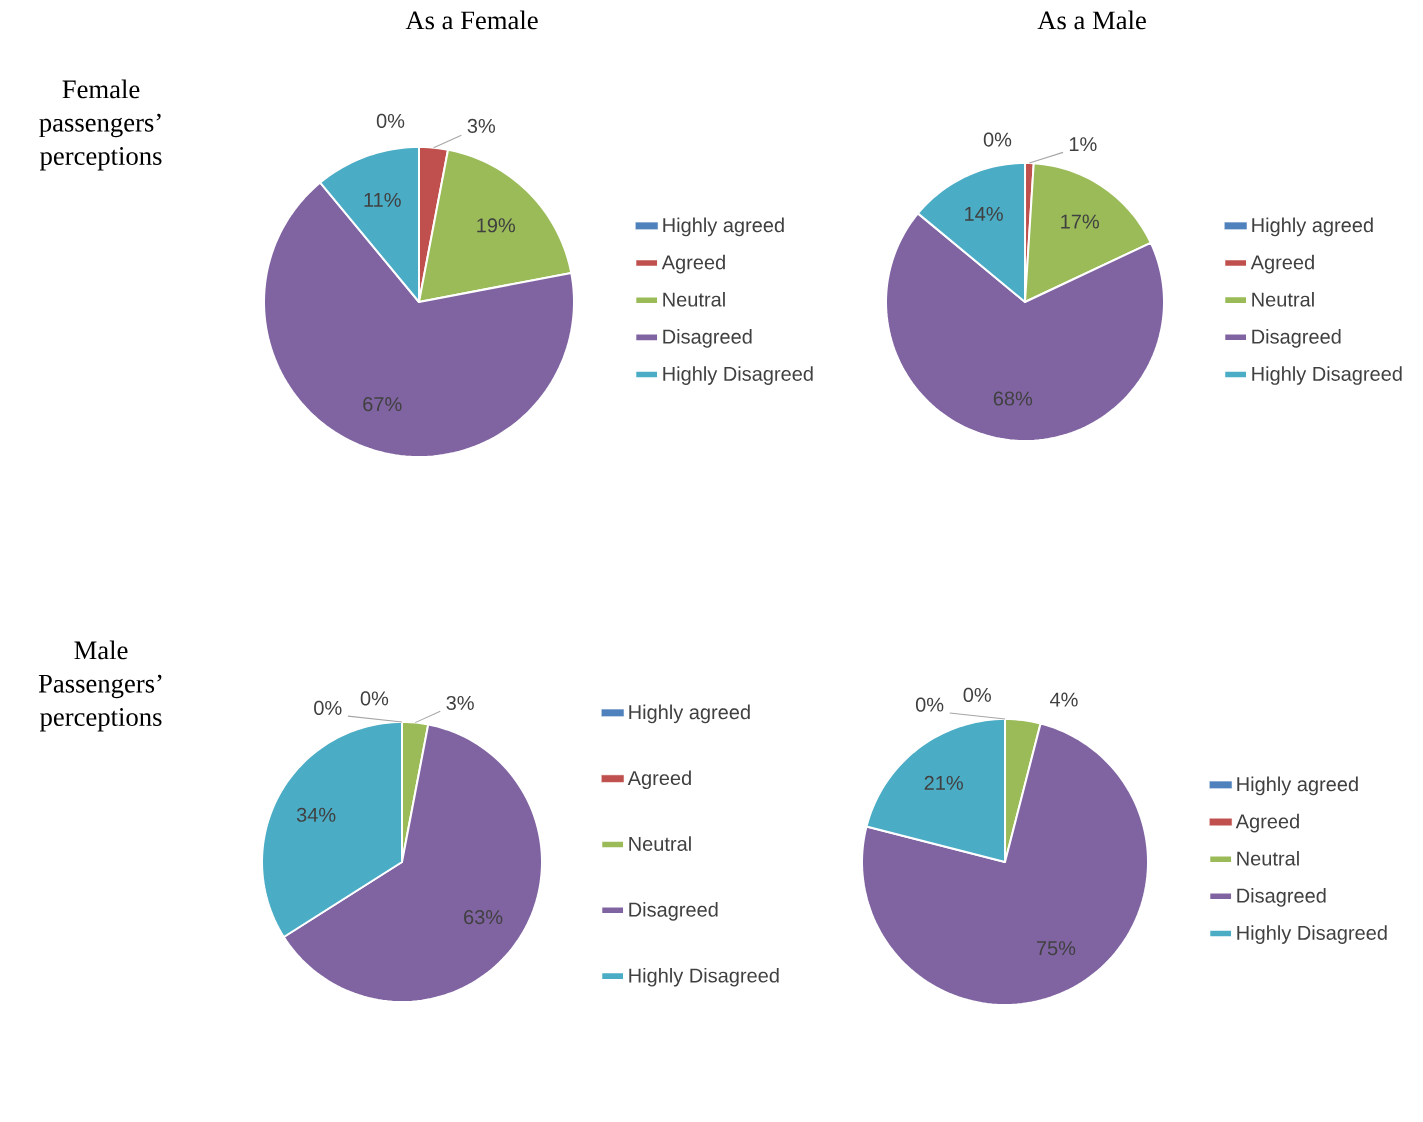 Image resolution: width=1423 pixels, height=1122 pixels. Describe the element at coordinates (471, 20) in the screenshot. I see `chart-title: As a Female` at that location.